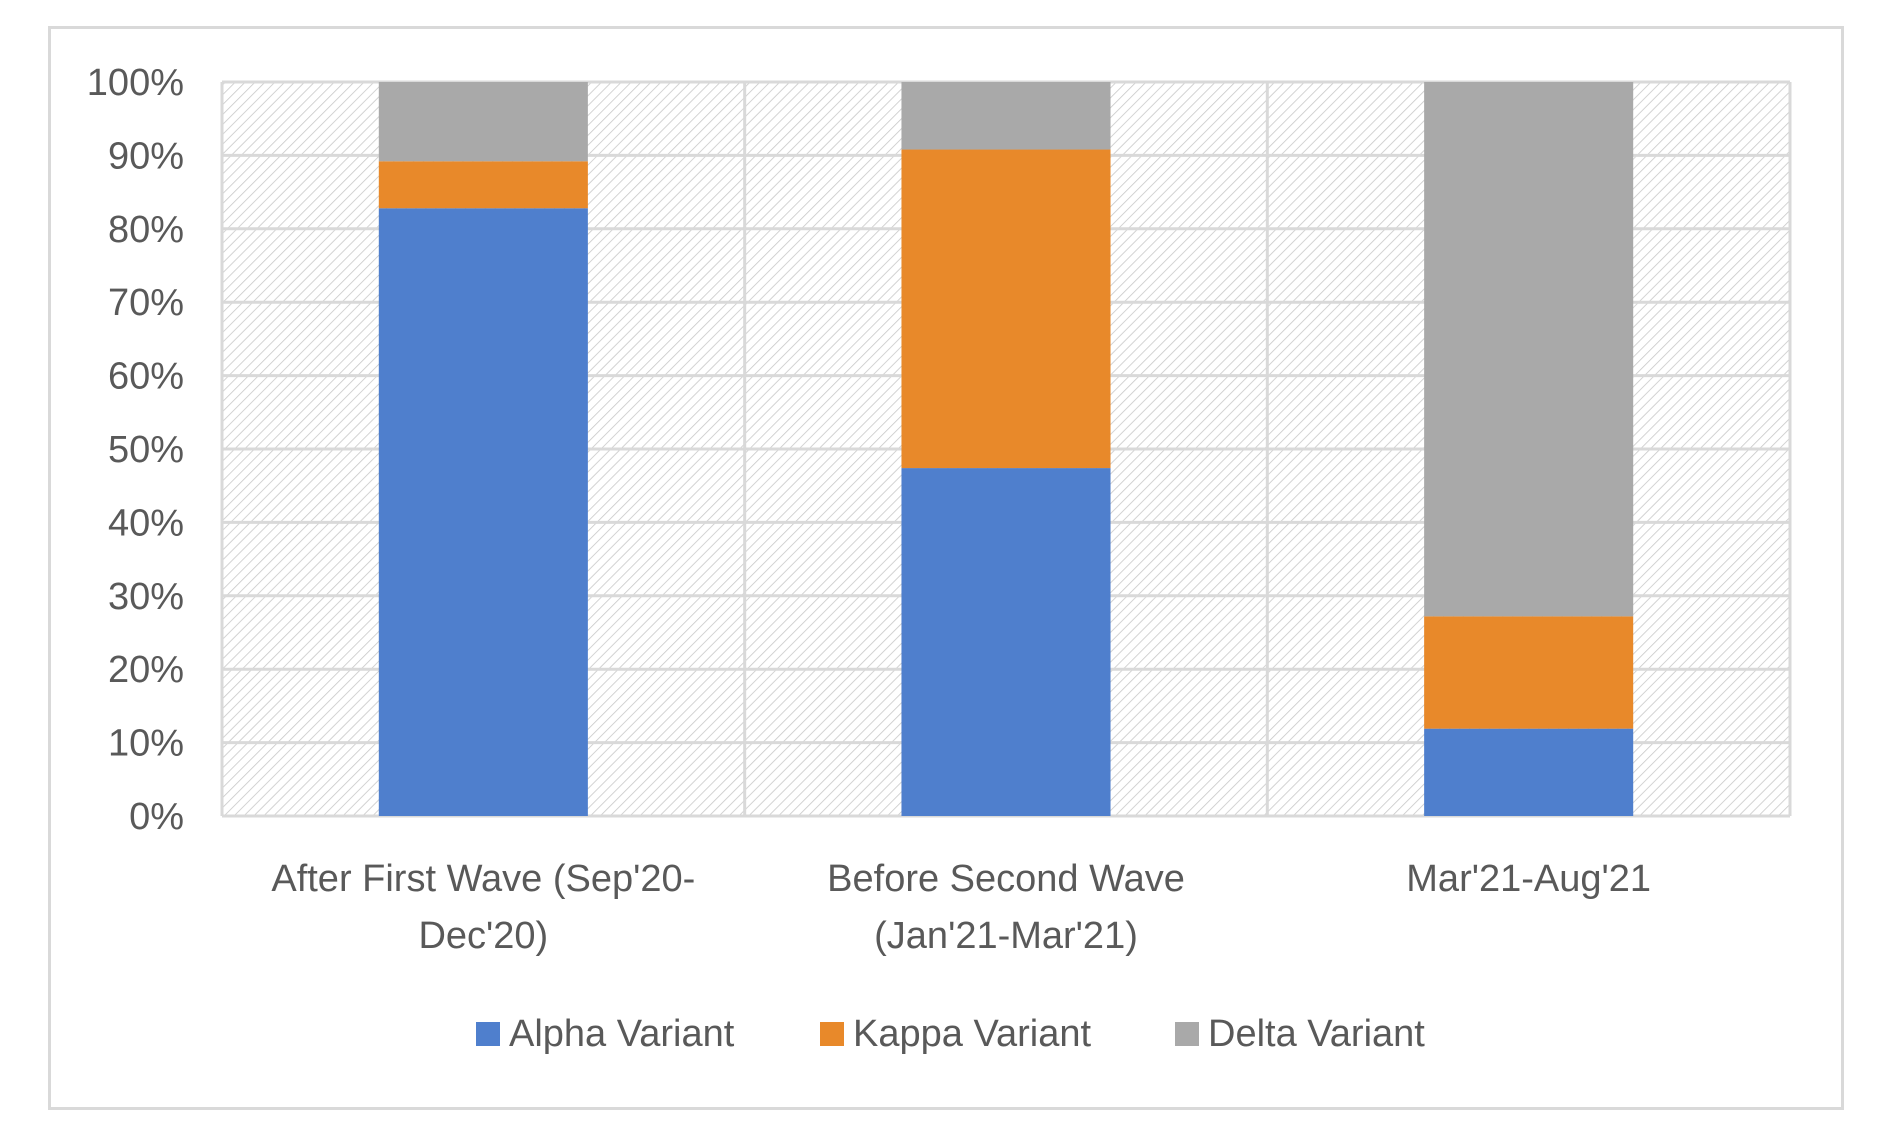  What do you see at coordinates (1006, 936) in the screenshot?
I see `category-label: (Jan'21-Mar'21)` at bounding box center [1006, 936].